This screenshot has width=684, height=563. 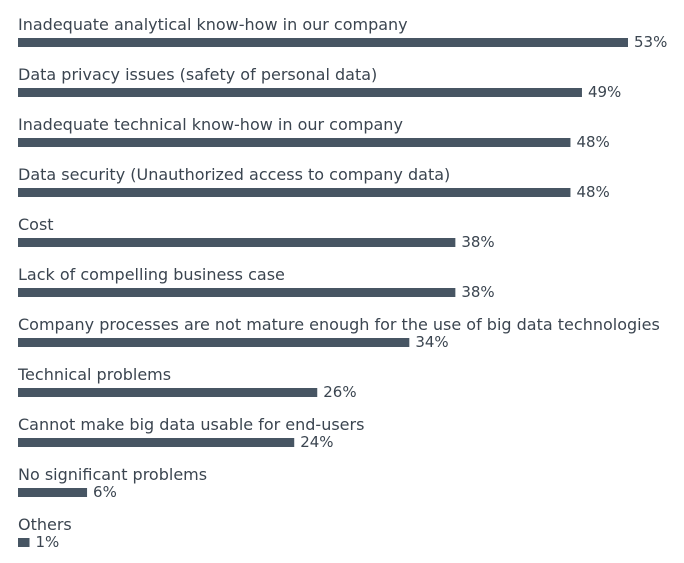 What do you see at coordinates (339, 392) in the screenshot?
I see `value-label: 26%` at bounding box center [339, 392].